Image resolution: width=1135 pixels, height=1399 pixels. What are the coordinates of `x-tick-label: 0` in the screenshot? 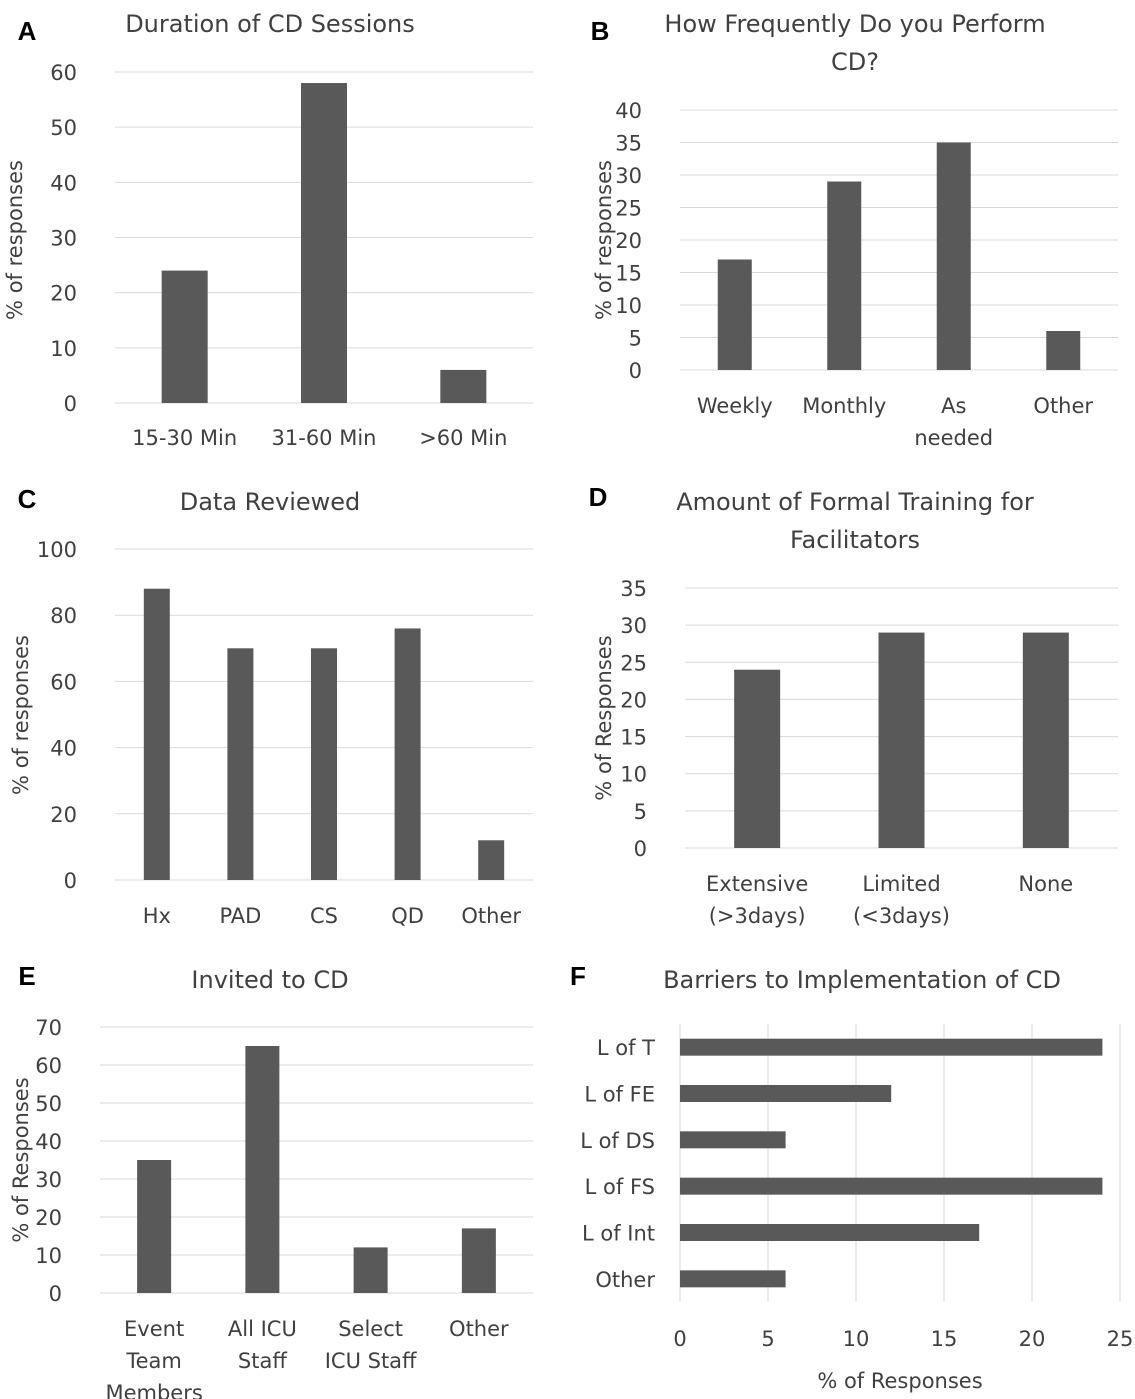 It's located at (679, 1339).